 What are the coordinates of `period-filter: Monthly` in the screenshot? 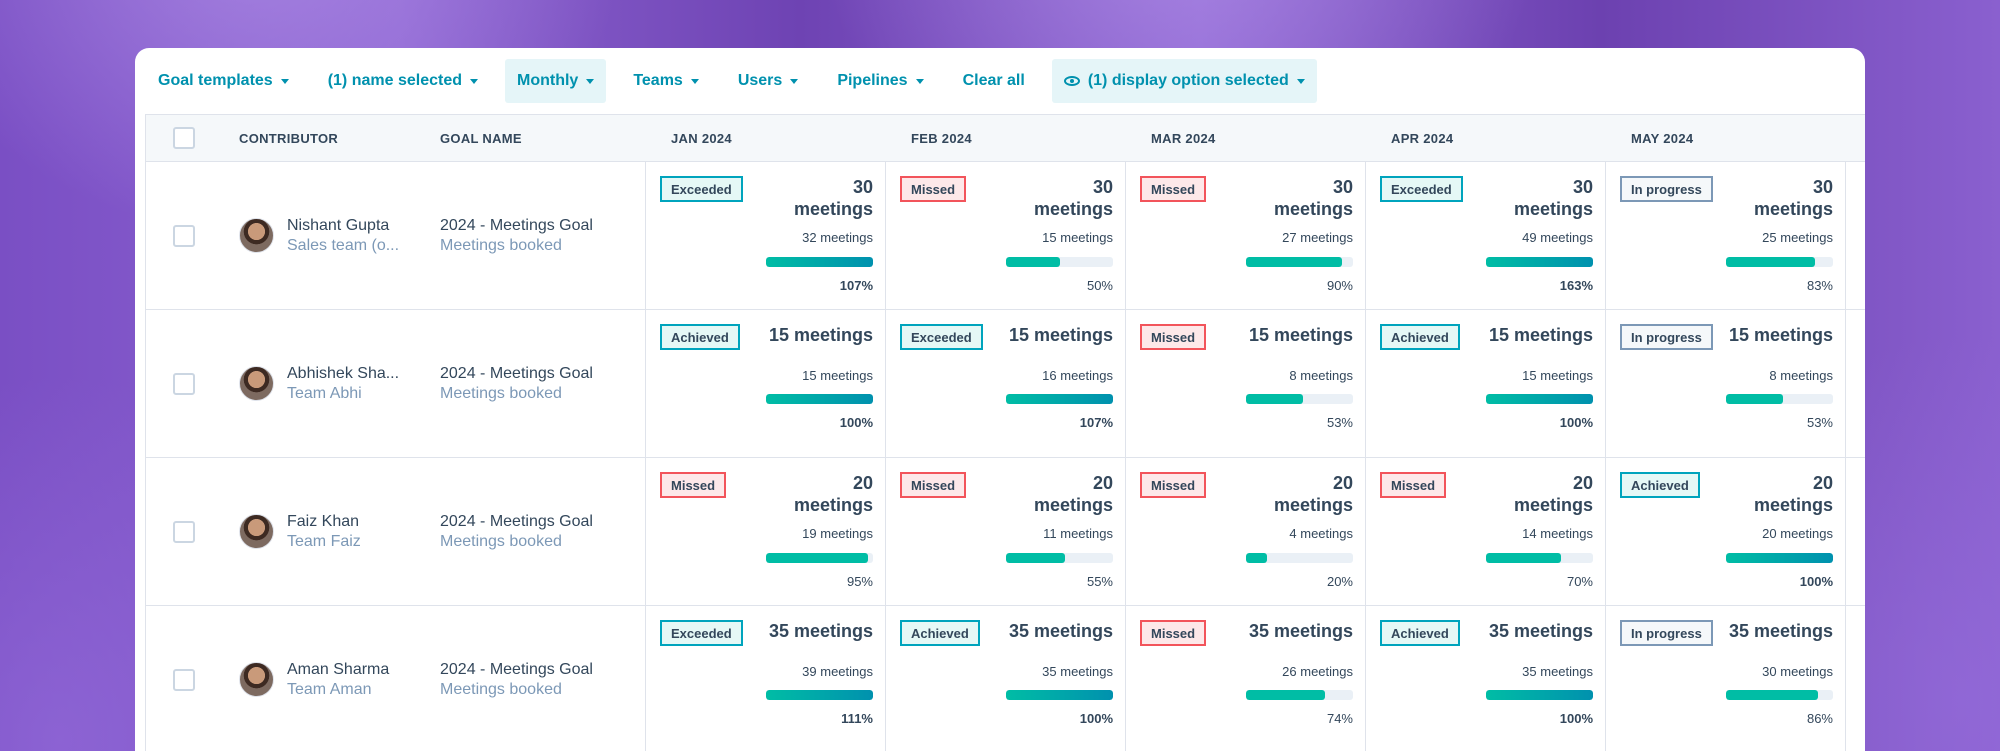 It's located at (555, 81).